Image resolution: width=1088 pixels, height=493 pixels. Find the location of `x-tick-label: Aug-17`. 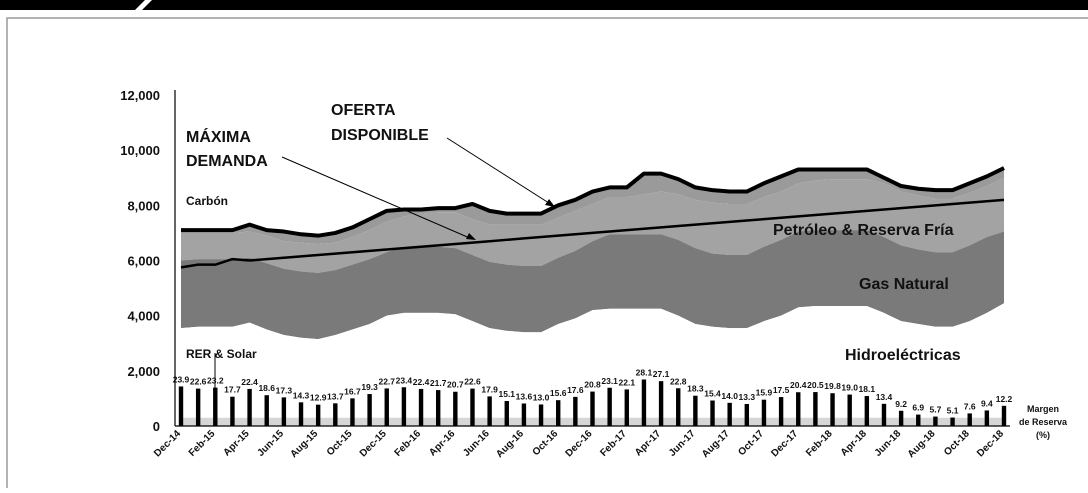

x-tick-label: Aug-17 is located at coordinates (716, 444).